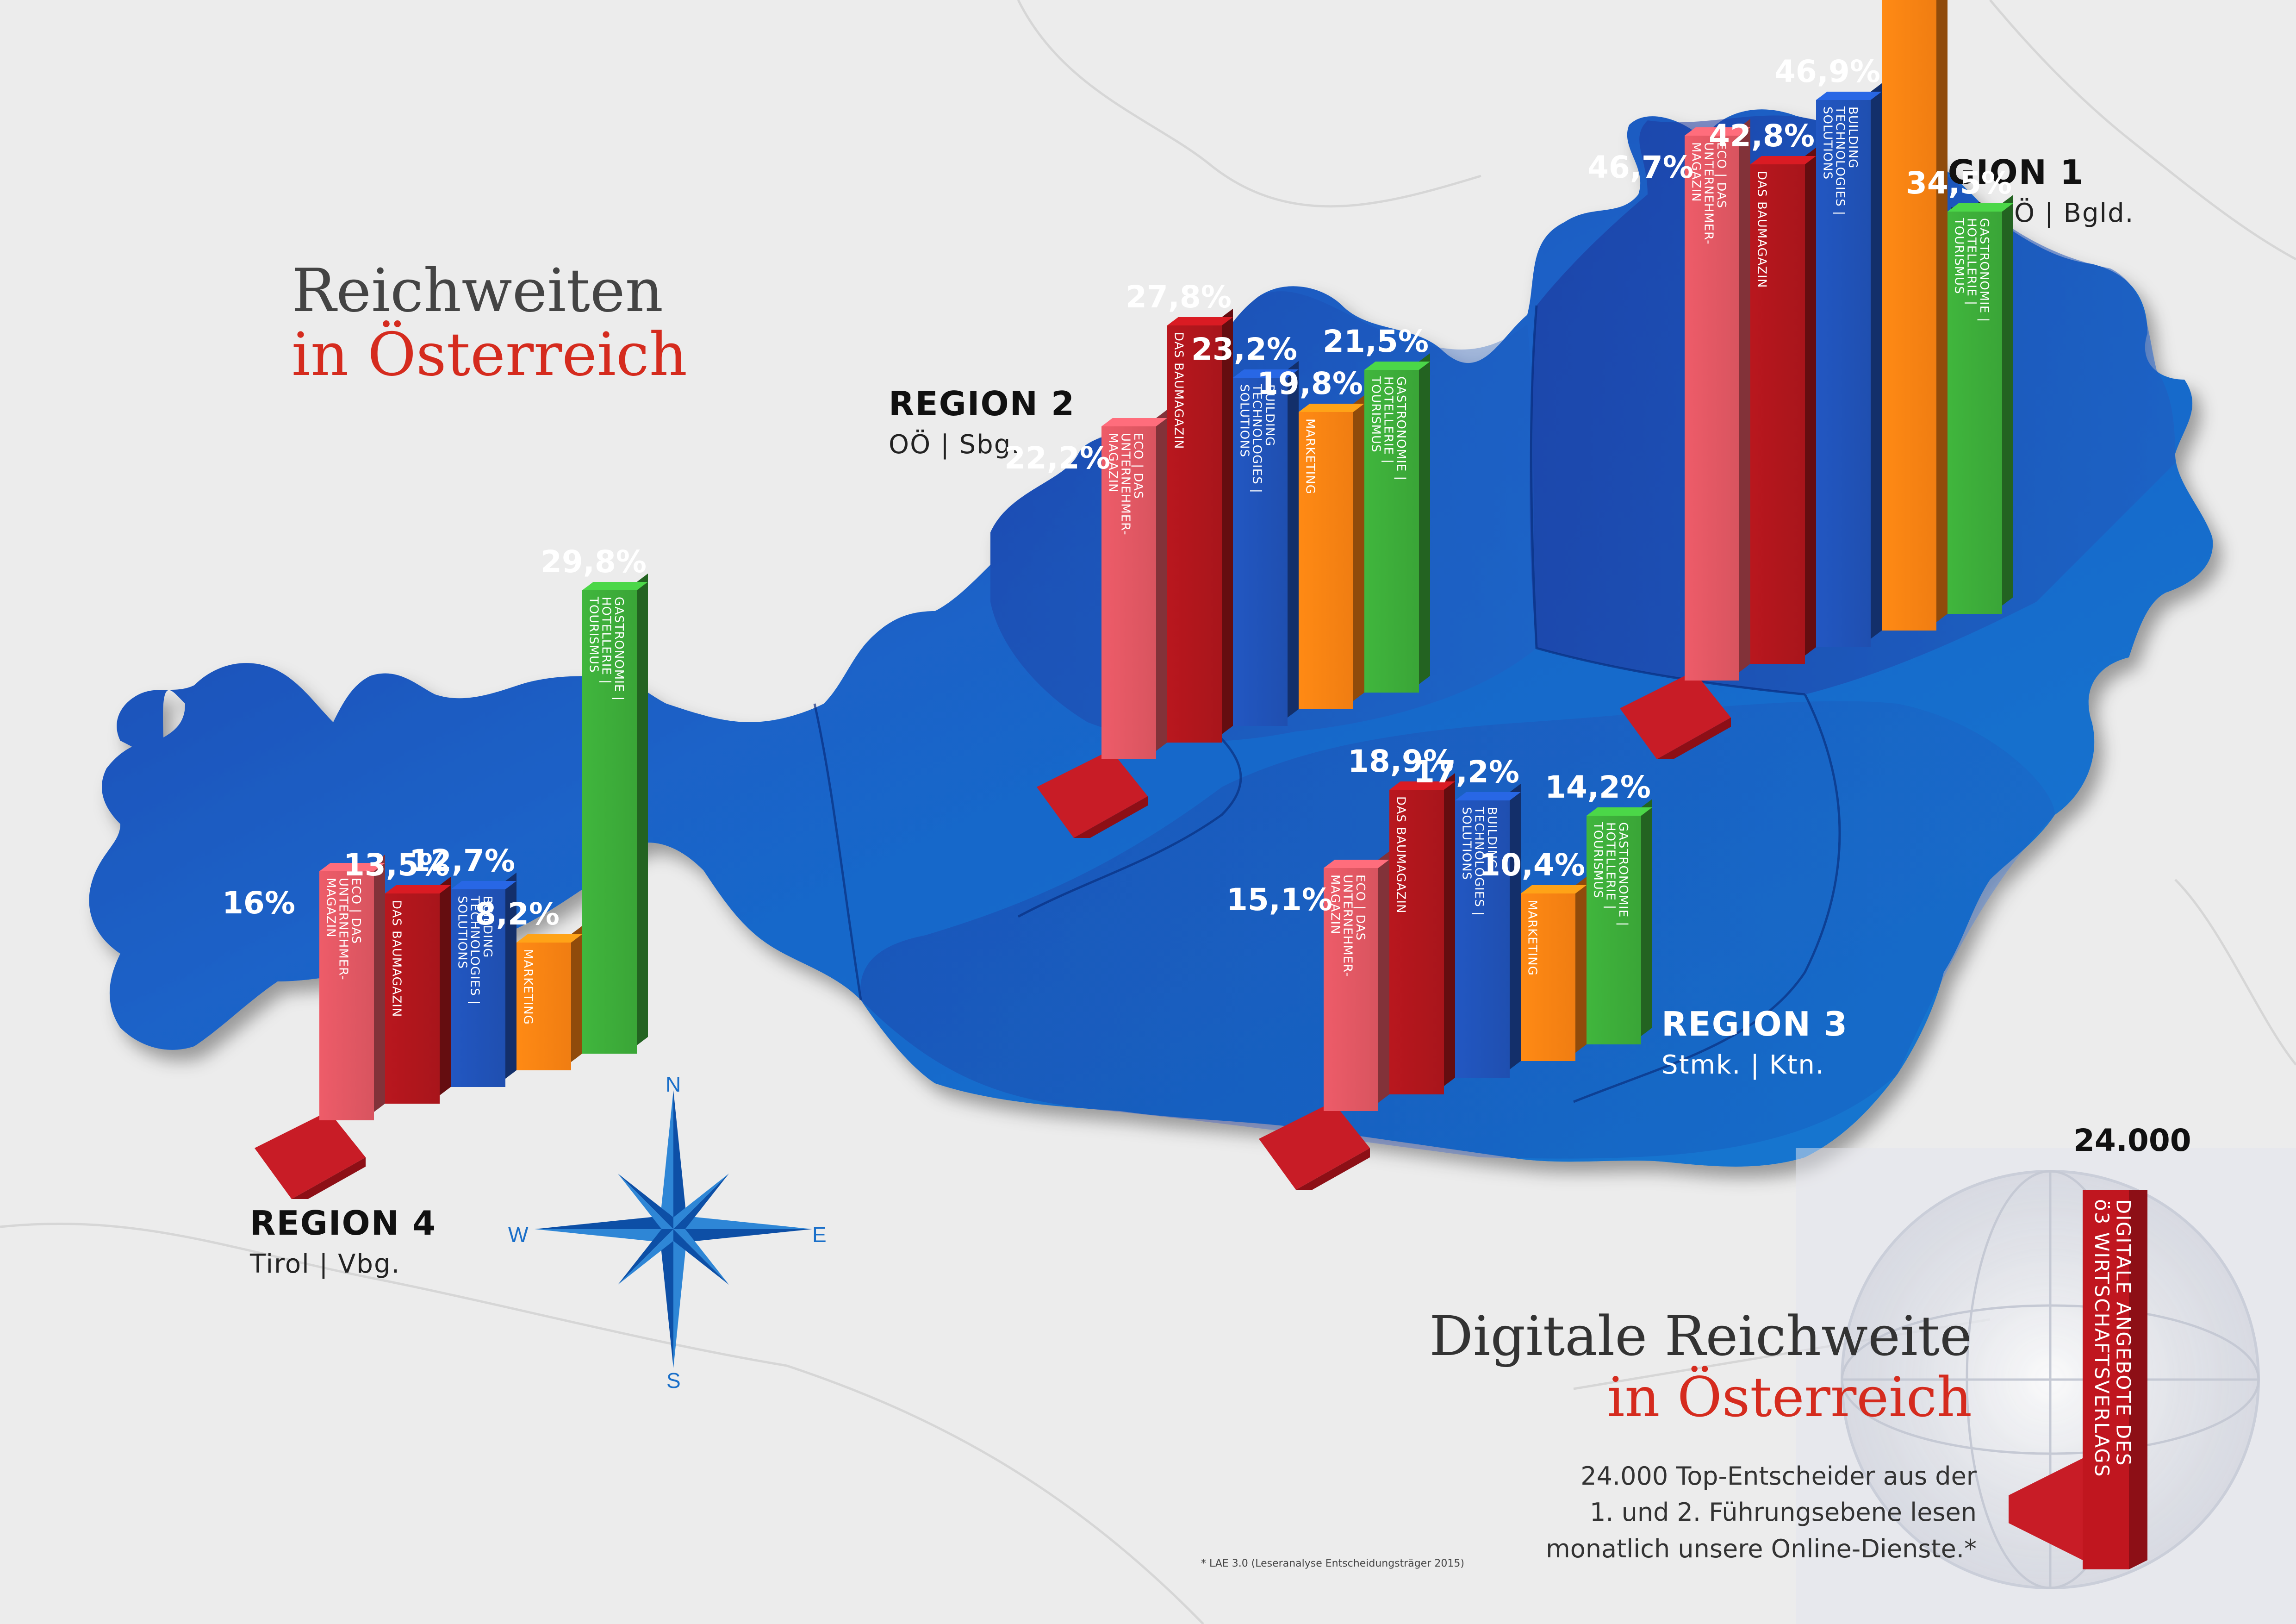  What do you see at coordinates (1422, 933) in the screenshot?
I see `region-3-bar-2: DAS BAUMAGAZIN` at bounding box center [1422, 933].